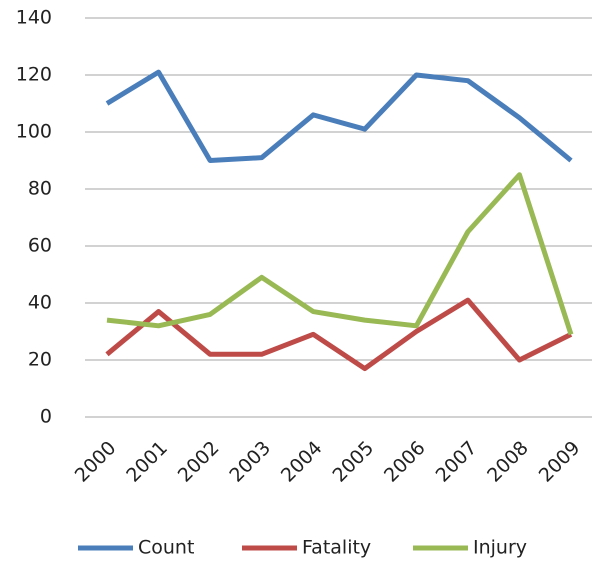 This screenshot has height=569, width=595. What do you see at coordinates (40, 360) in the screenshot?
I see `y-tick-label: 20` at bounding box center [40, 360].